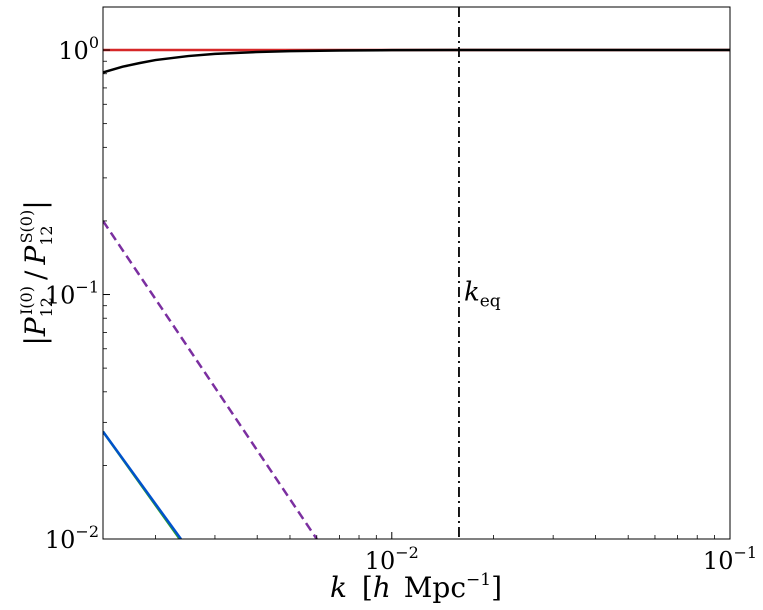  What do you see at coordinates (392, 559) in the screenshot?
I see `x-tick-label: 10⁻²` at bounding box center [392, 559].